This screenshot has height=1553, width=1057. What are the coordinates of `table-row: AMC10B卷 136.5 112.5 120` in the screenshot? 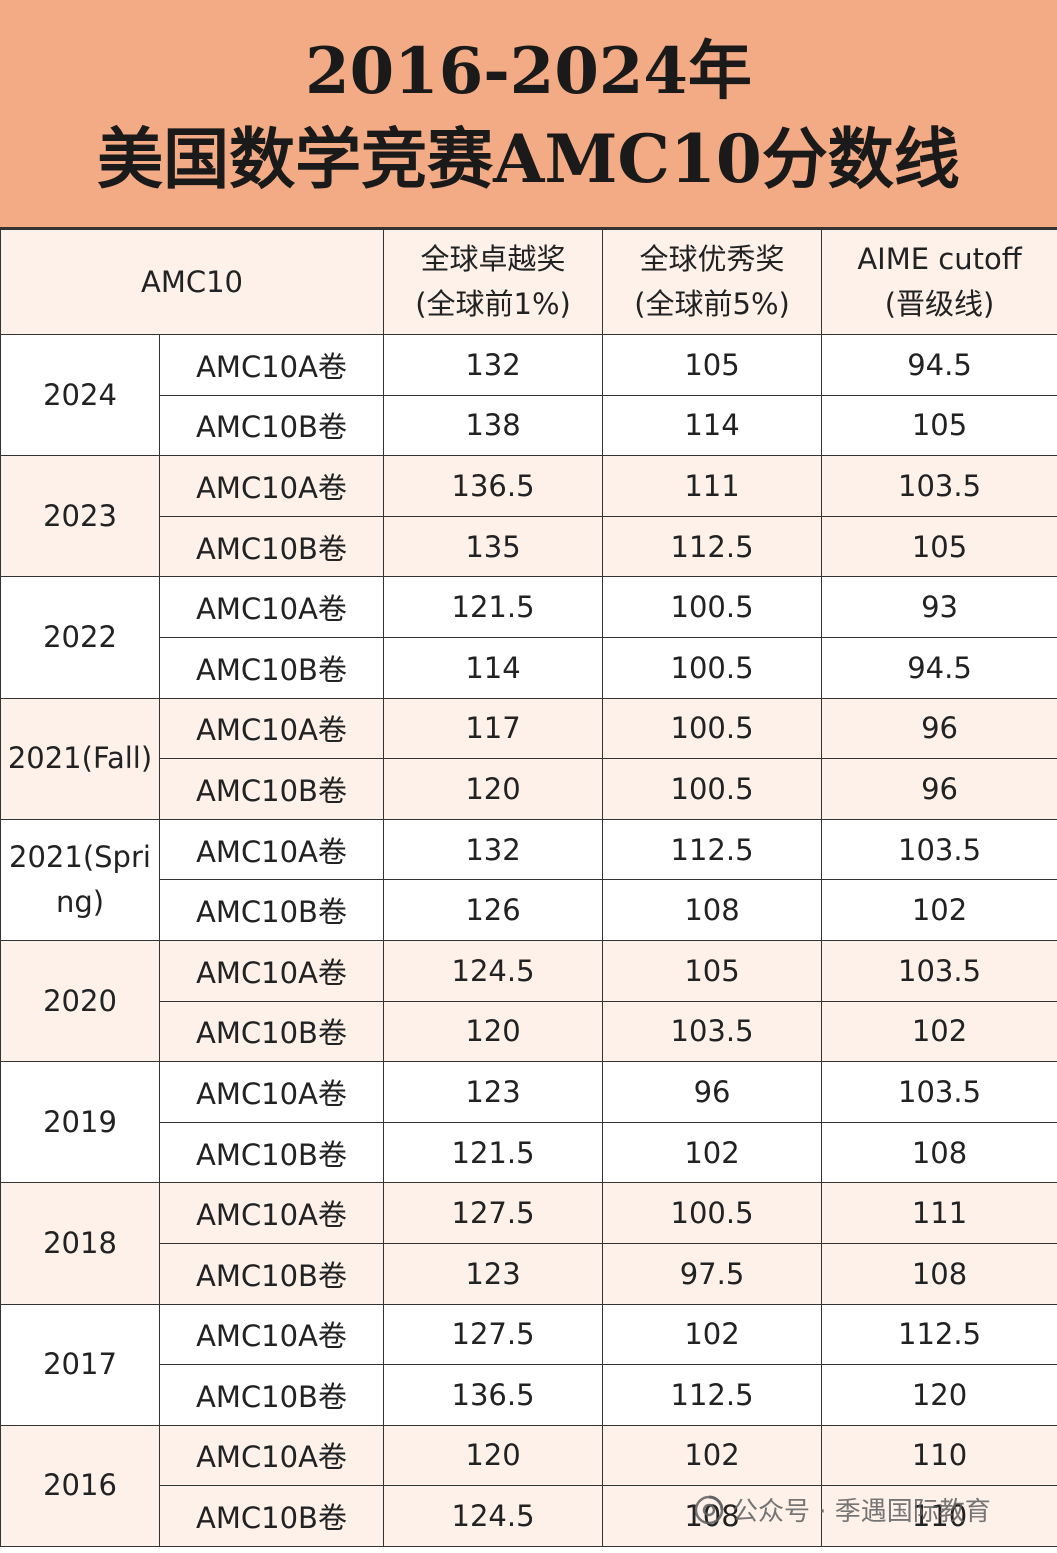 It's located at (529, 1395).